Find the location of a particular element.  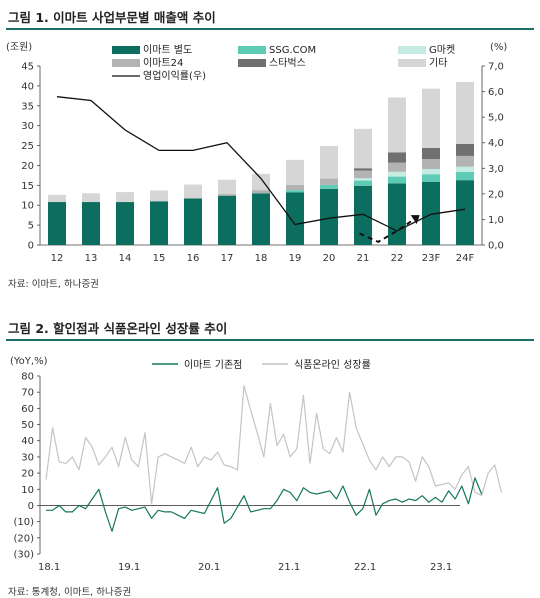

figure2-source: 자료: 통계청, 이마트, 하나증권 is located at coordinates (70, 592).